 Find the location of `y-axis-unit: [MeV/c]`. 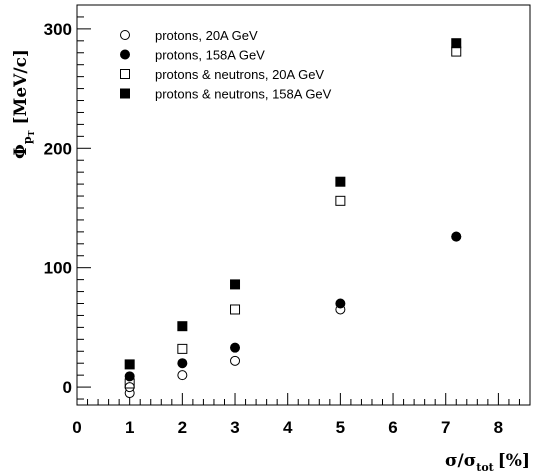

y-axis-unit: [MeV/c] is located at coordinates (21, 86).